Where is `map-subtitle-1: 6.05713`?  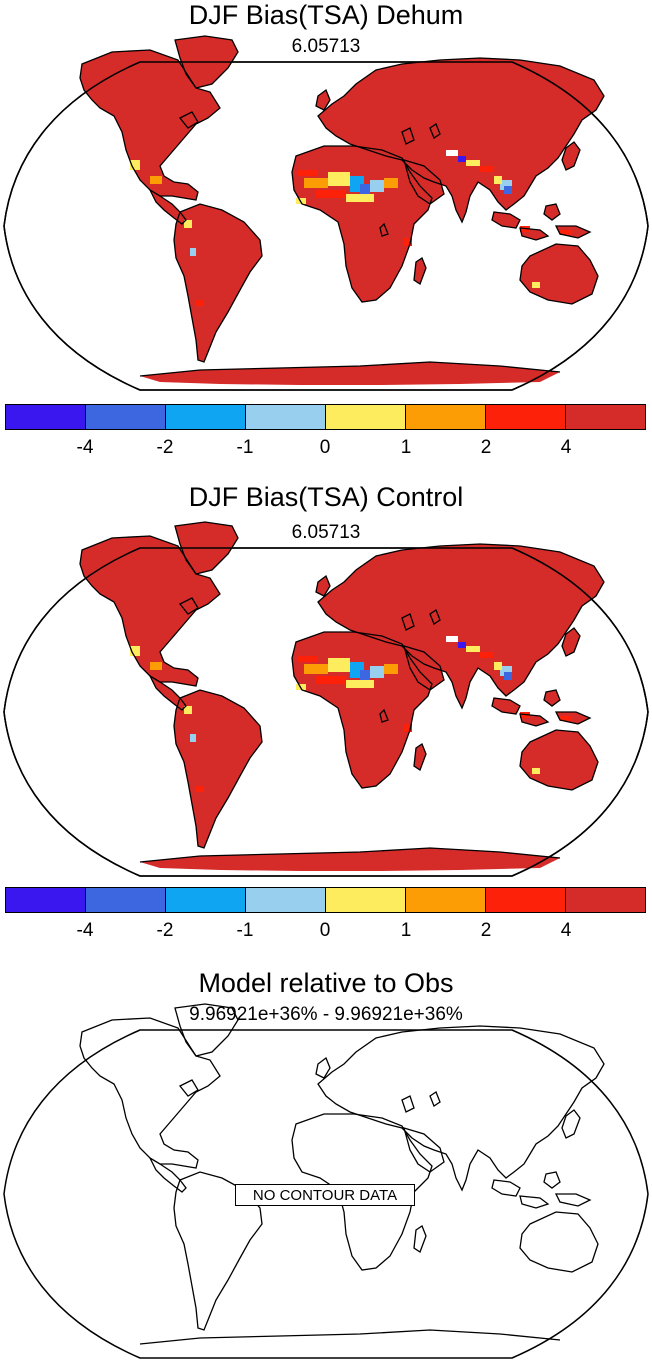 map-subtitle-1: 6.05713 is located at coordinates (326, 46).